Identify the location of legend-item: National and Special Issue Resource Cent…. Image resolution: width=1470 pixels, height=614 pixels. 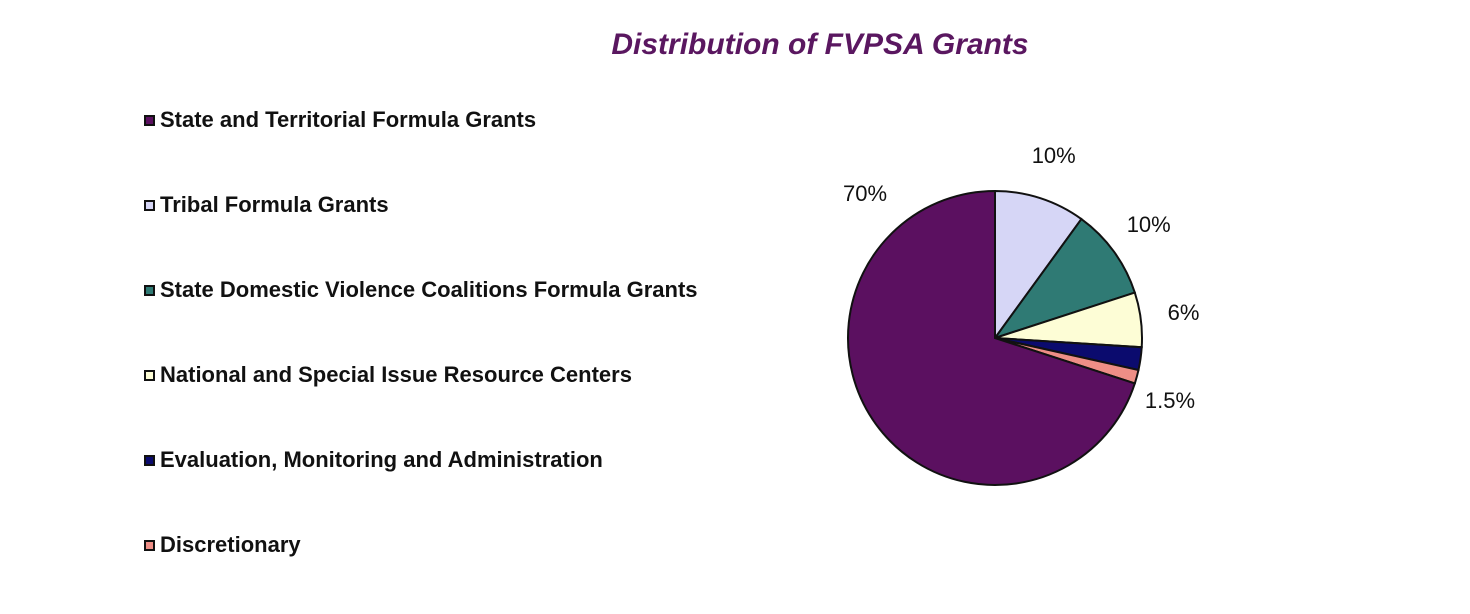
(421, 375).